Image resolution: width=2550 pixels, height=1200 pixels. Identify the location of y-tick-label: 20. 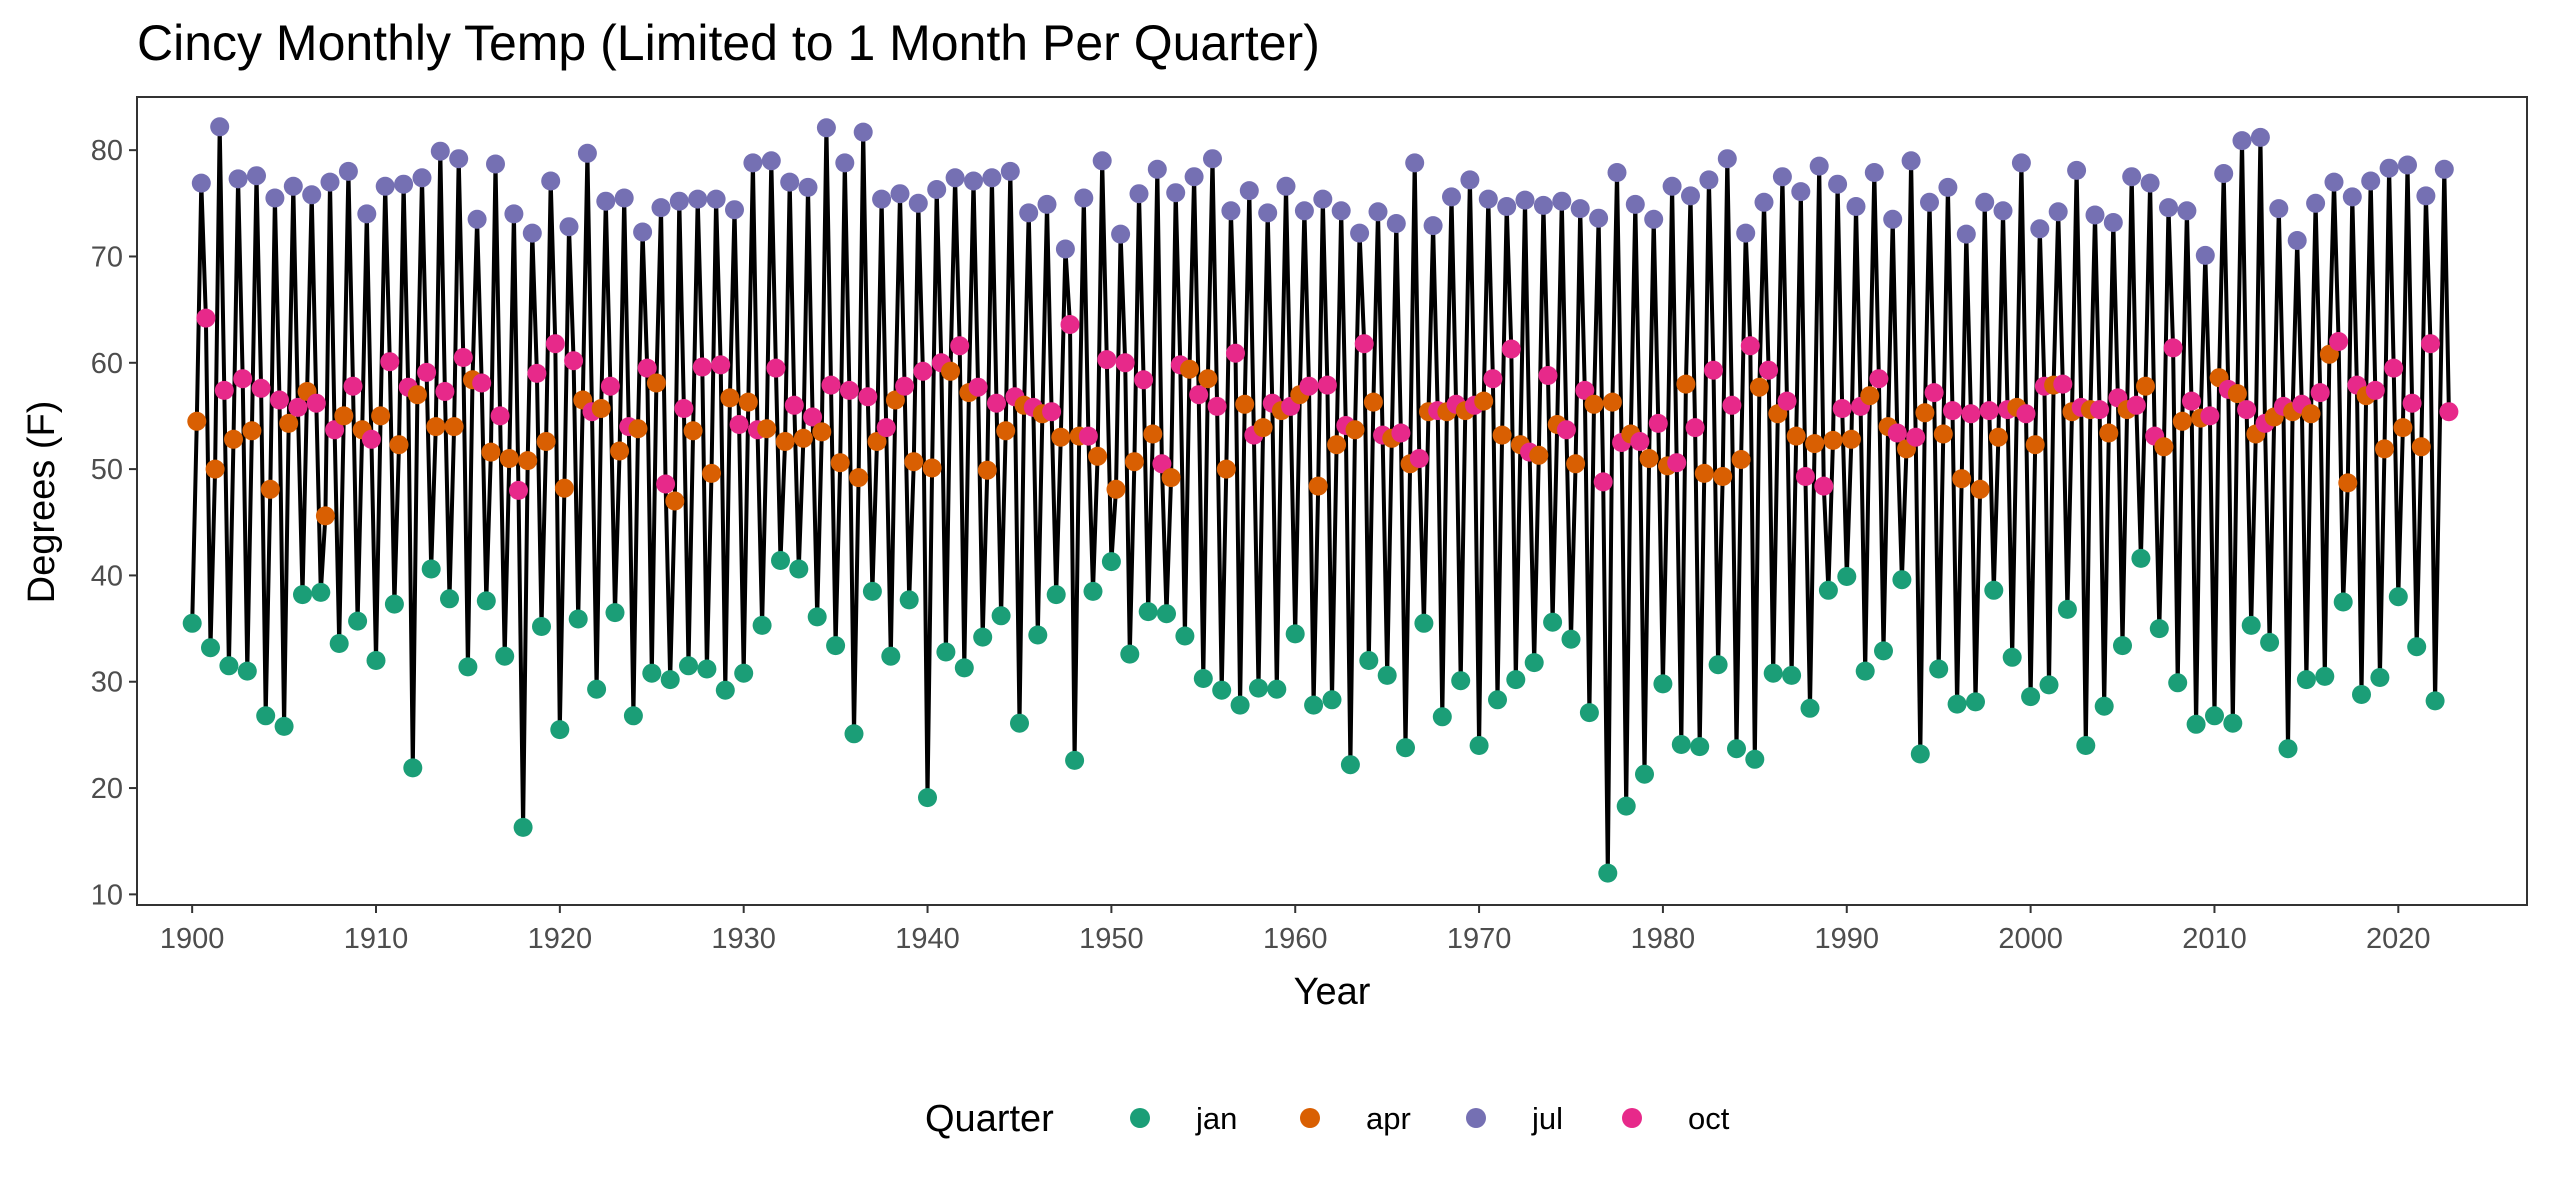
(107, 789).